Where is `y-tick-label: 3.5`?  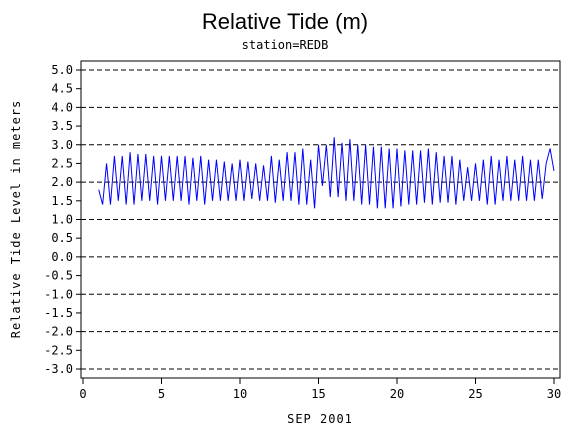 y-tick-label: 3.5 is located at coordinates (62, 126).